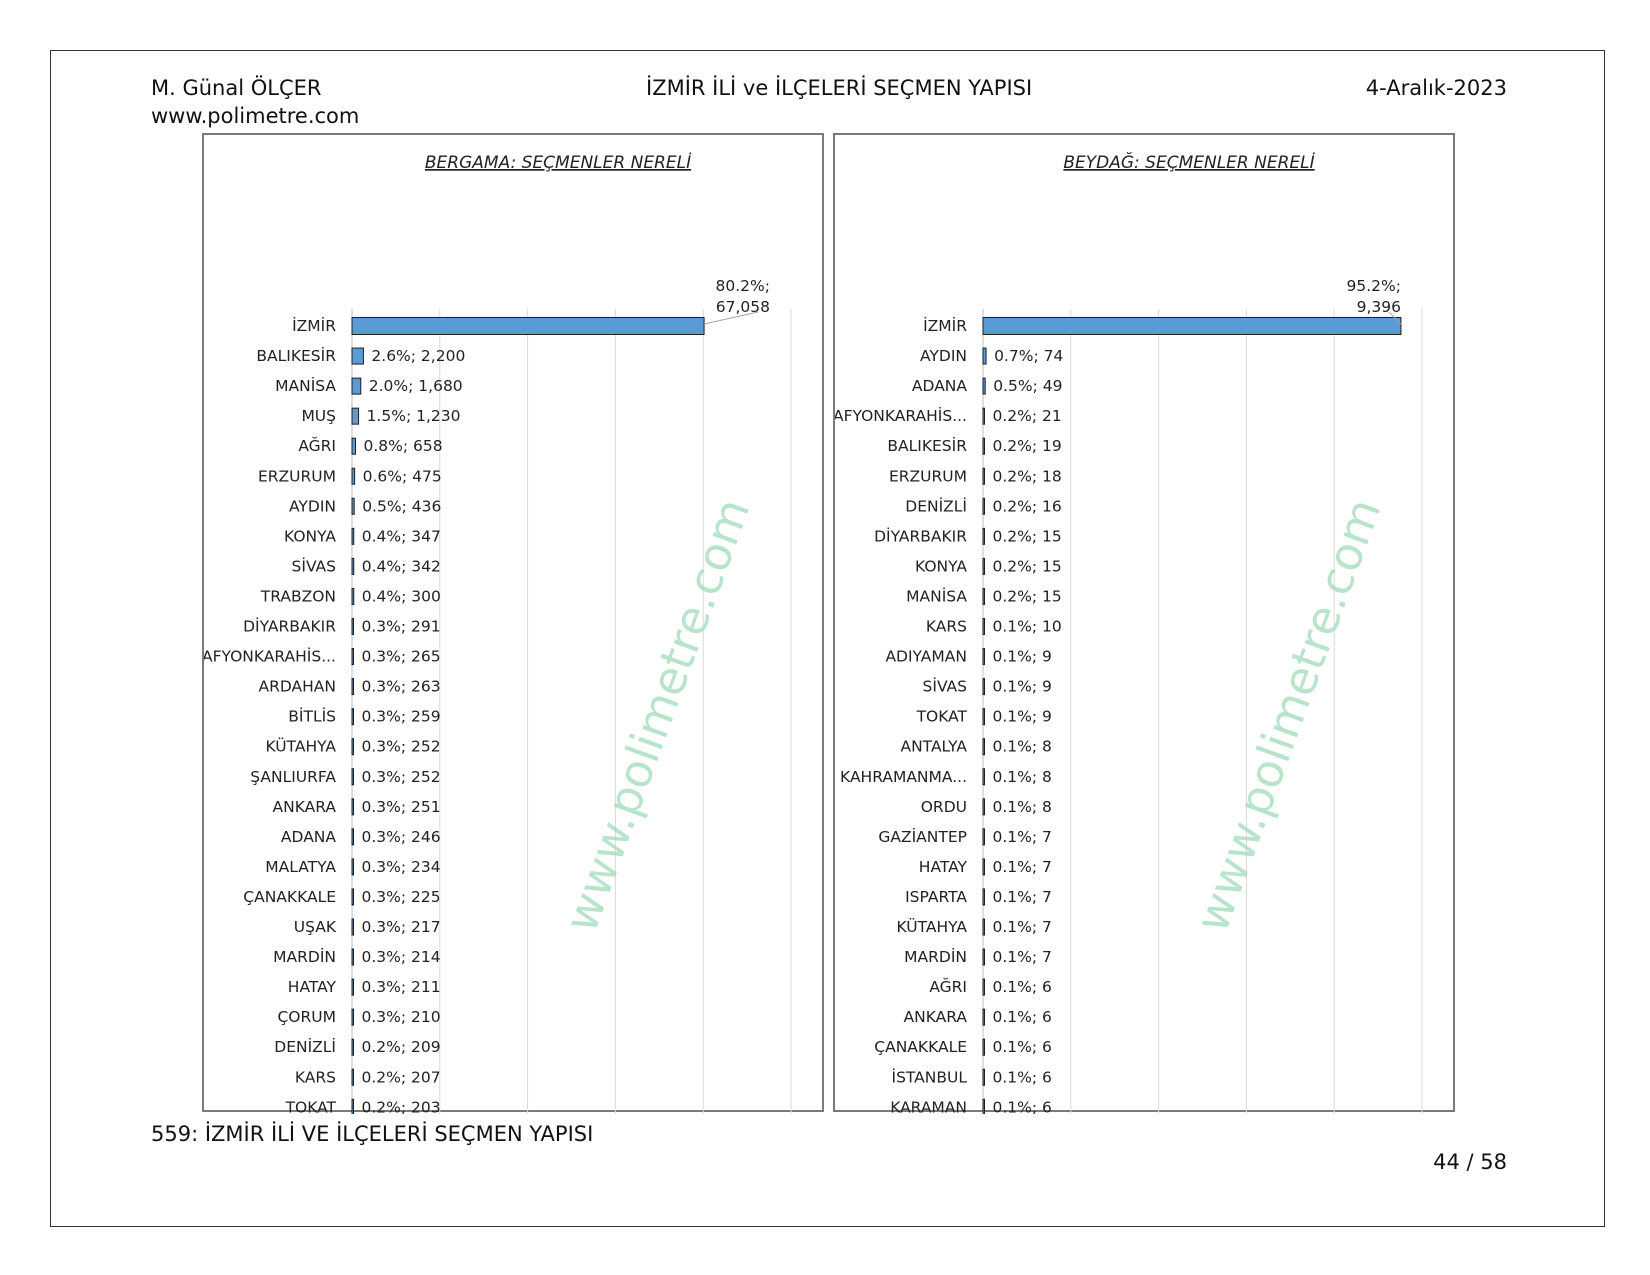  Describe the element at coordinates (946, 627) in the screenshot. I see `category-label: KARS` at that location.